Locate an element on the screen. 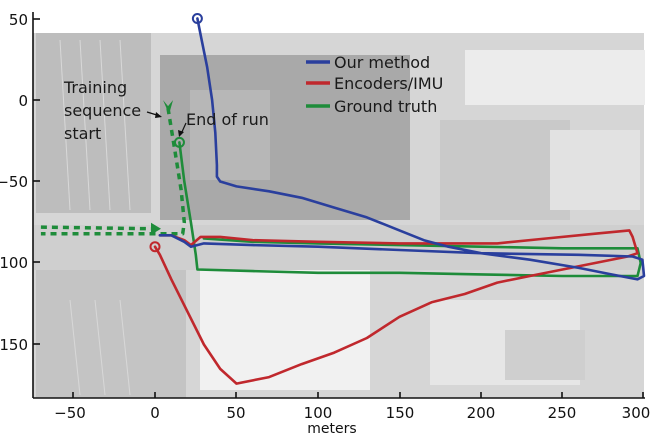 The width and height of the screenshot is (664, 448). y-tick-label: 50 is located at coordinates (18, 20).